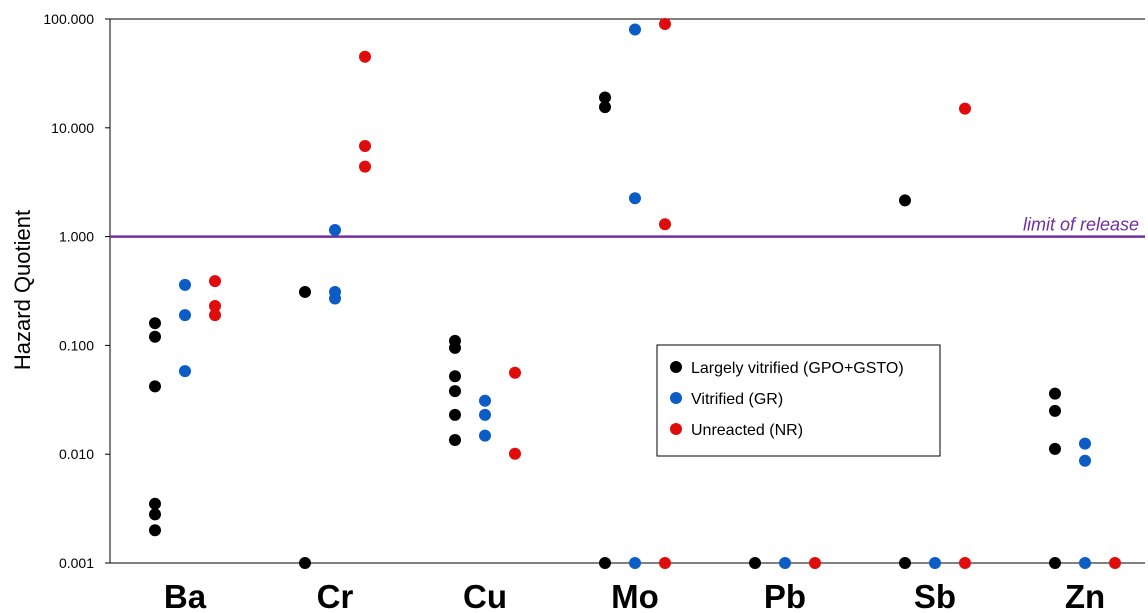 The height and width of the screenshot is (613, 1148). Describe the element at coordinates (737, 399) in the screenshot. I see `legend-entry: Vitrified (GR)` at that location.